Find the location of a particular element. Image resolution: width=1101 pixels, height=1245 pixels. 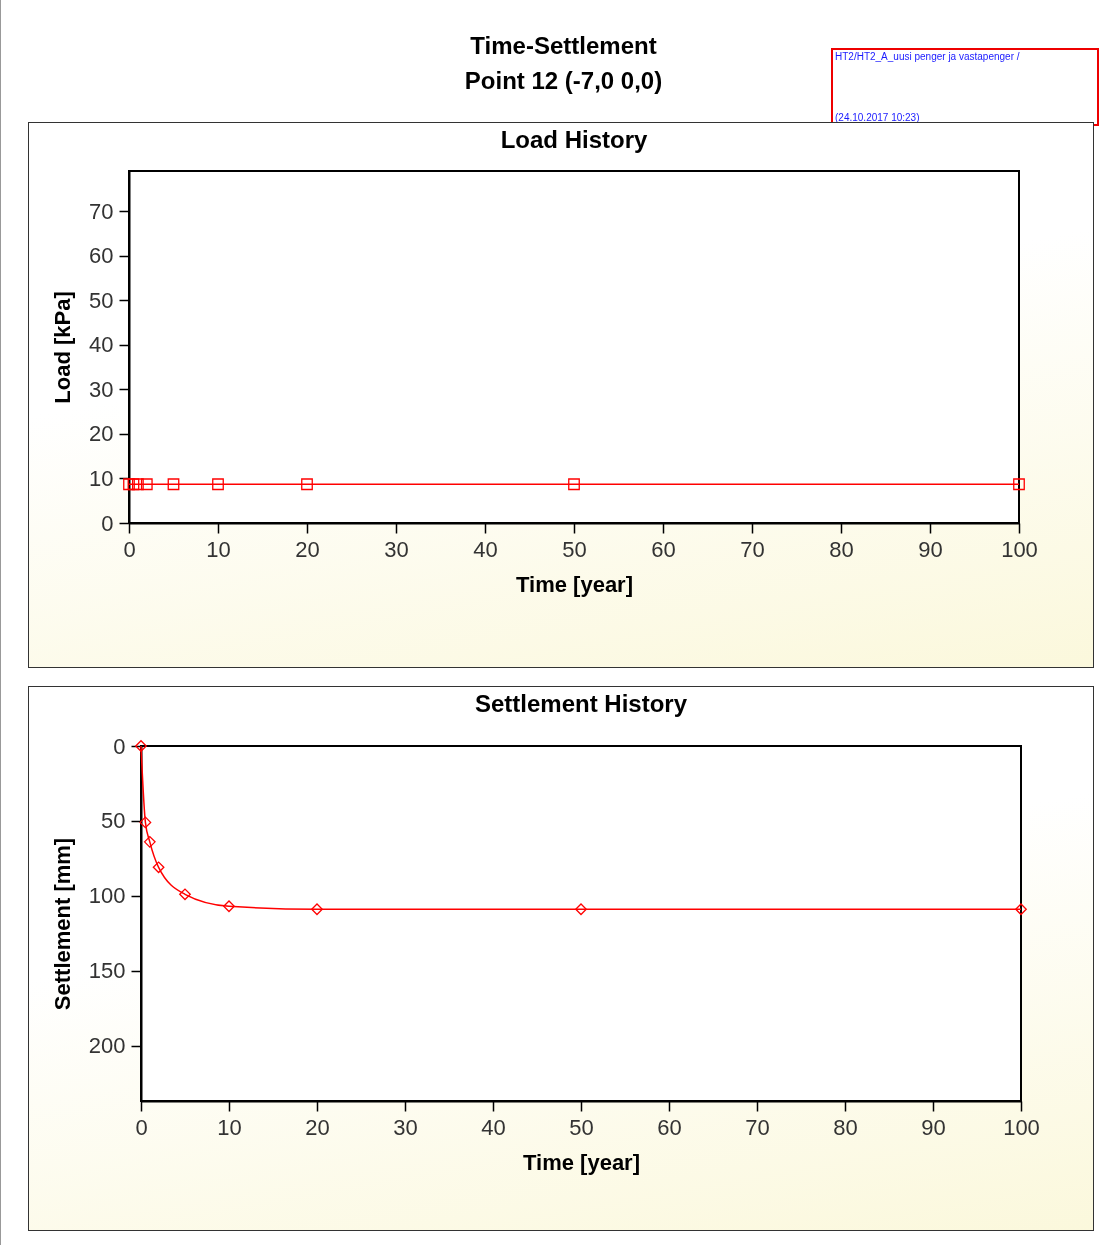

y-tick-label: 30 is located at coordinates (101, 389).